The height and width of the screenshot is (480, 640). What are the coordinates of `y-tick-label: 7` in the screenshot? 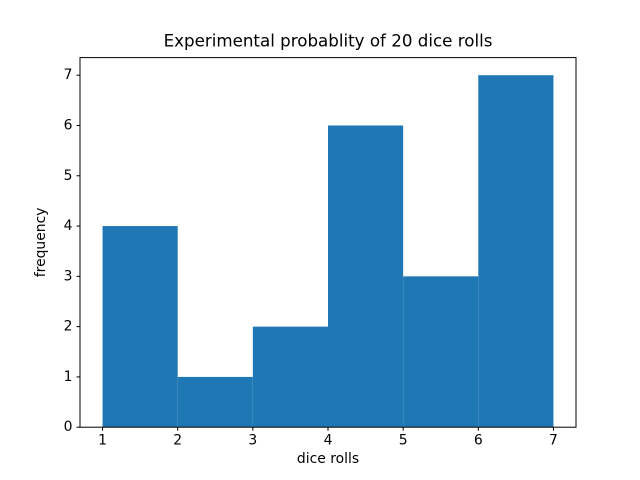 It's located at (68, 75).